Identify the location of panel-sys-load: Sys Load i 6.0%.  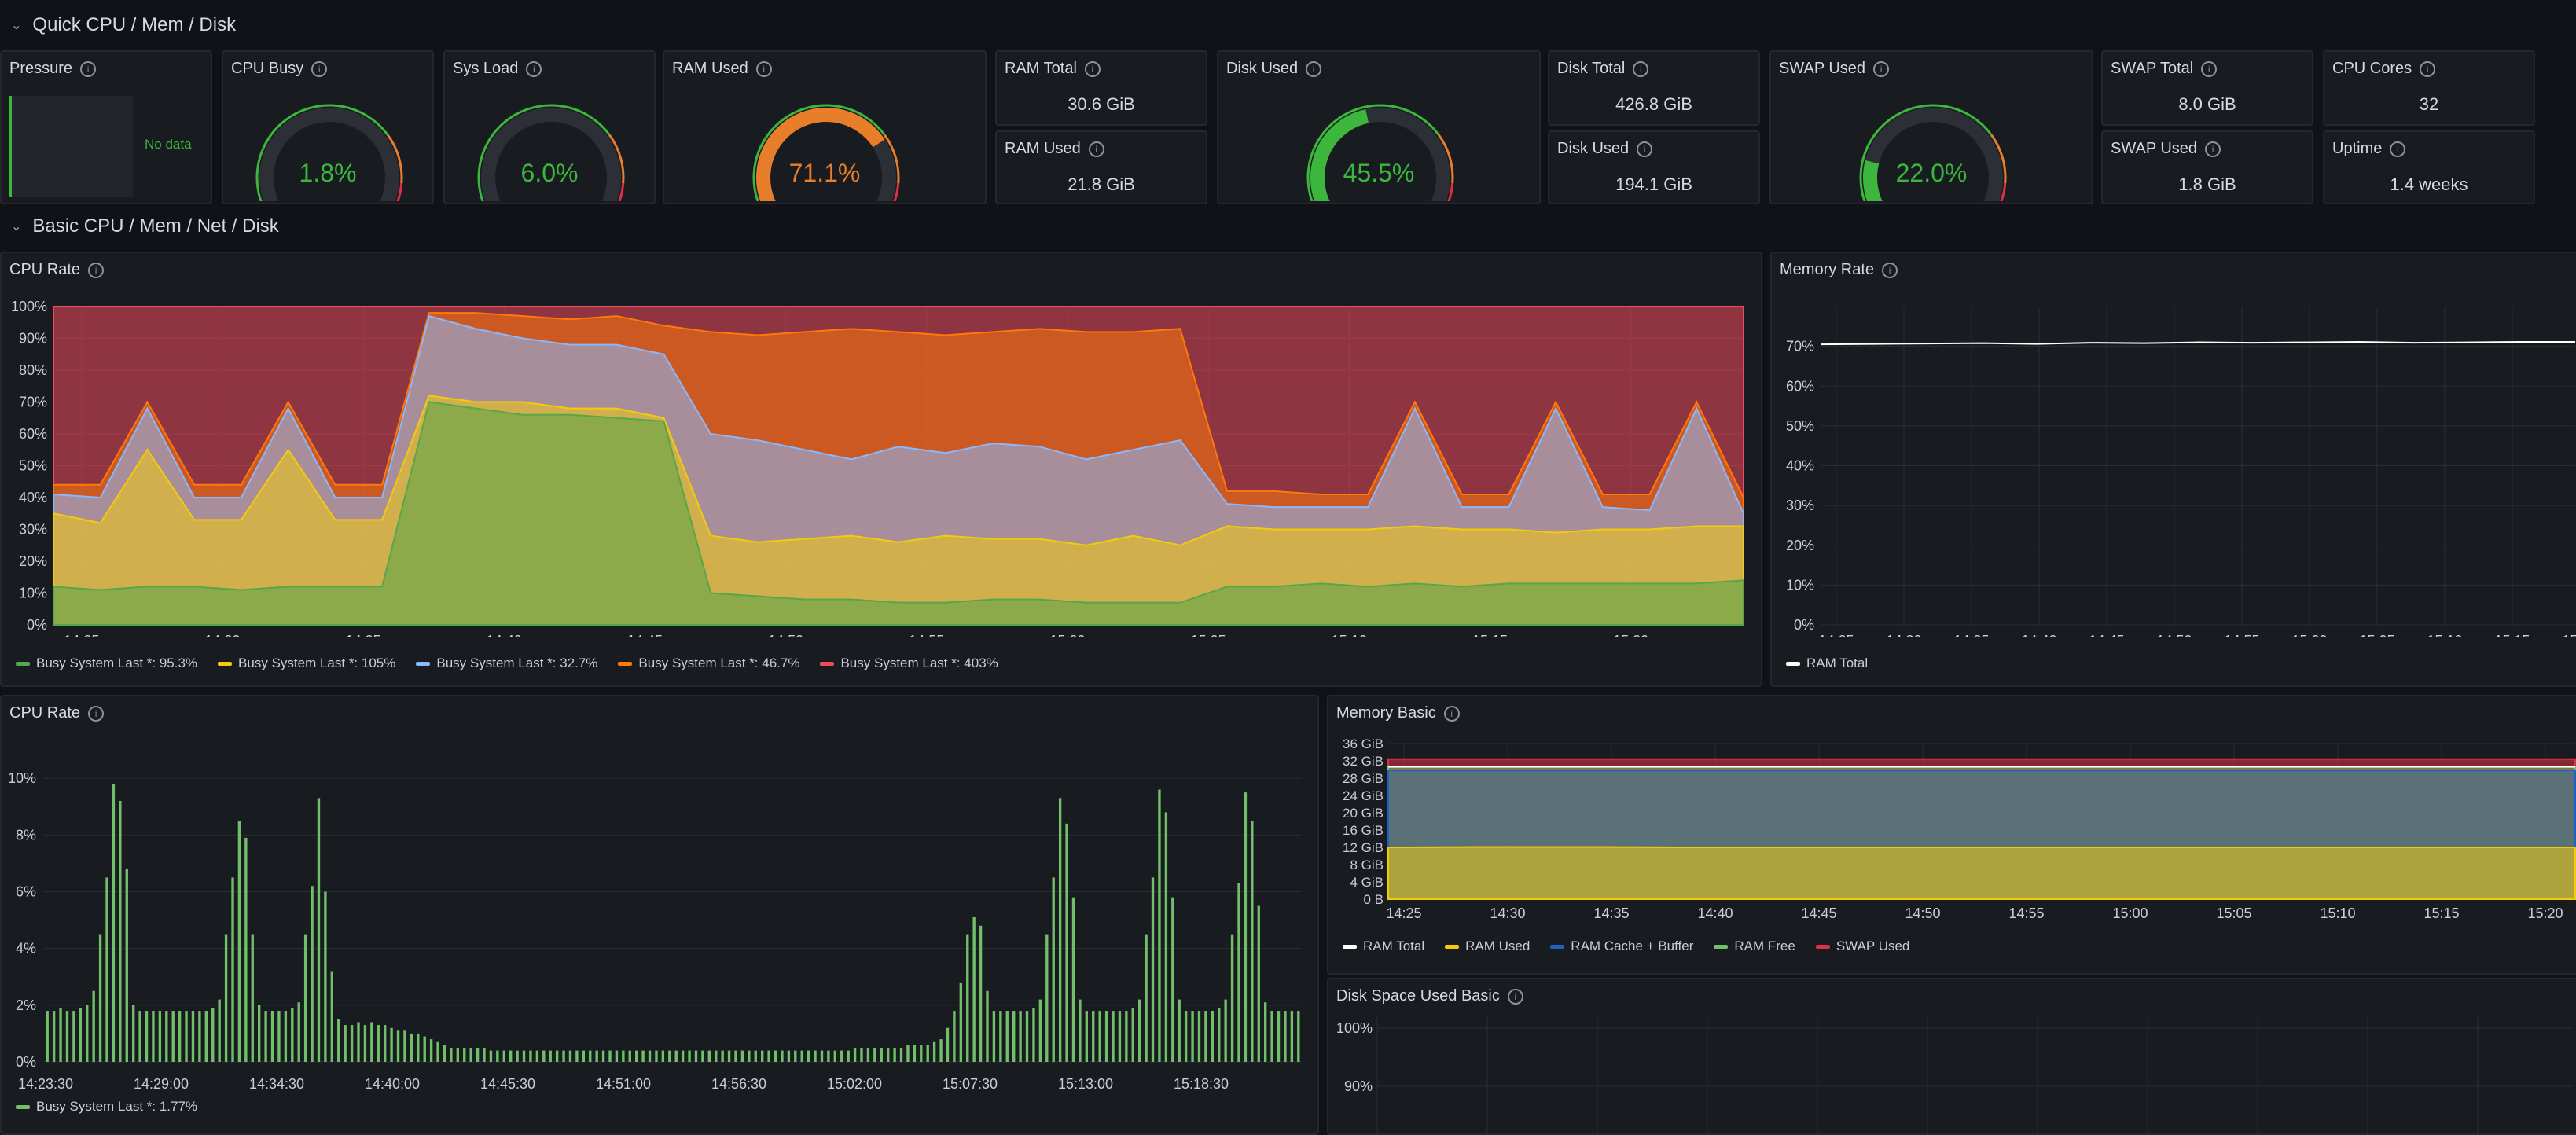
(549, 127).